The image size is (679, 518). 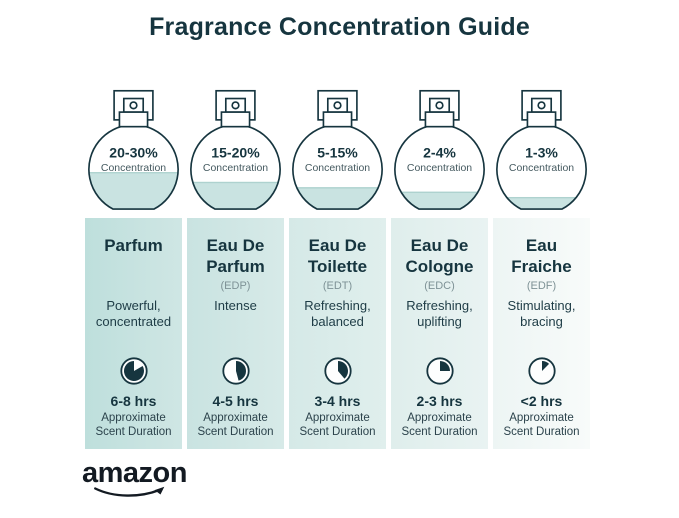 I want to click on fragrance-name: Eau Fraiche, so click(x=541, y=256).